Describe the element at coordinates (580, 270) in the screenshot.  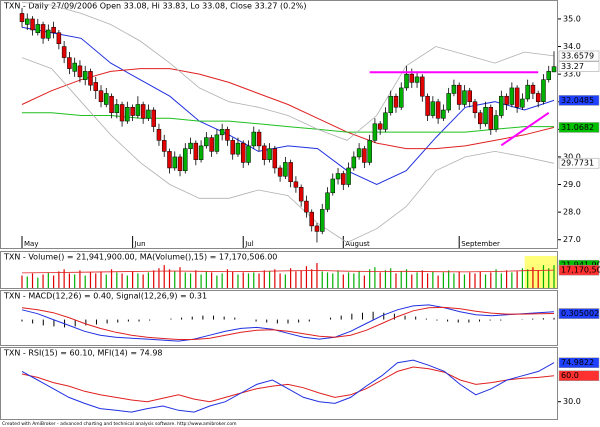
I see `value-tag: 17,170,50` at that location.